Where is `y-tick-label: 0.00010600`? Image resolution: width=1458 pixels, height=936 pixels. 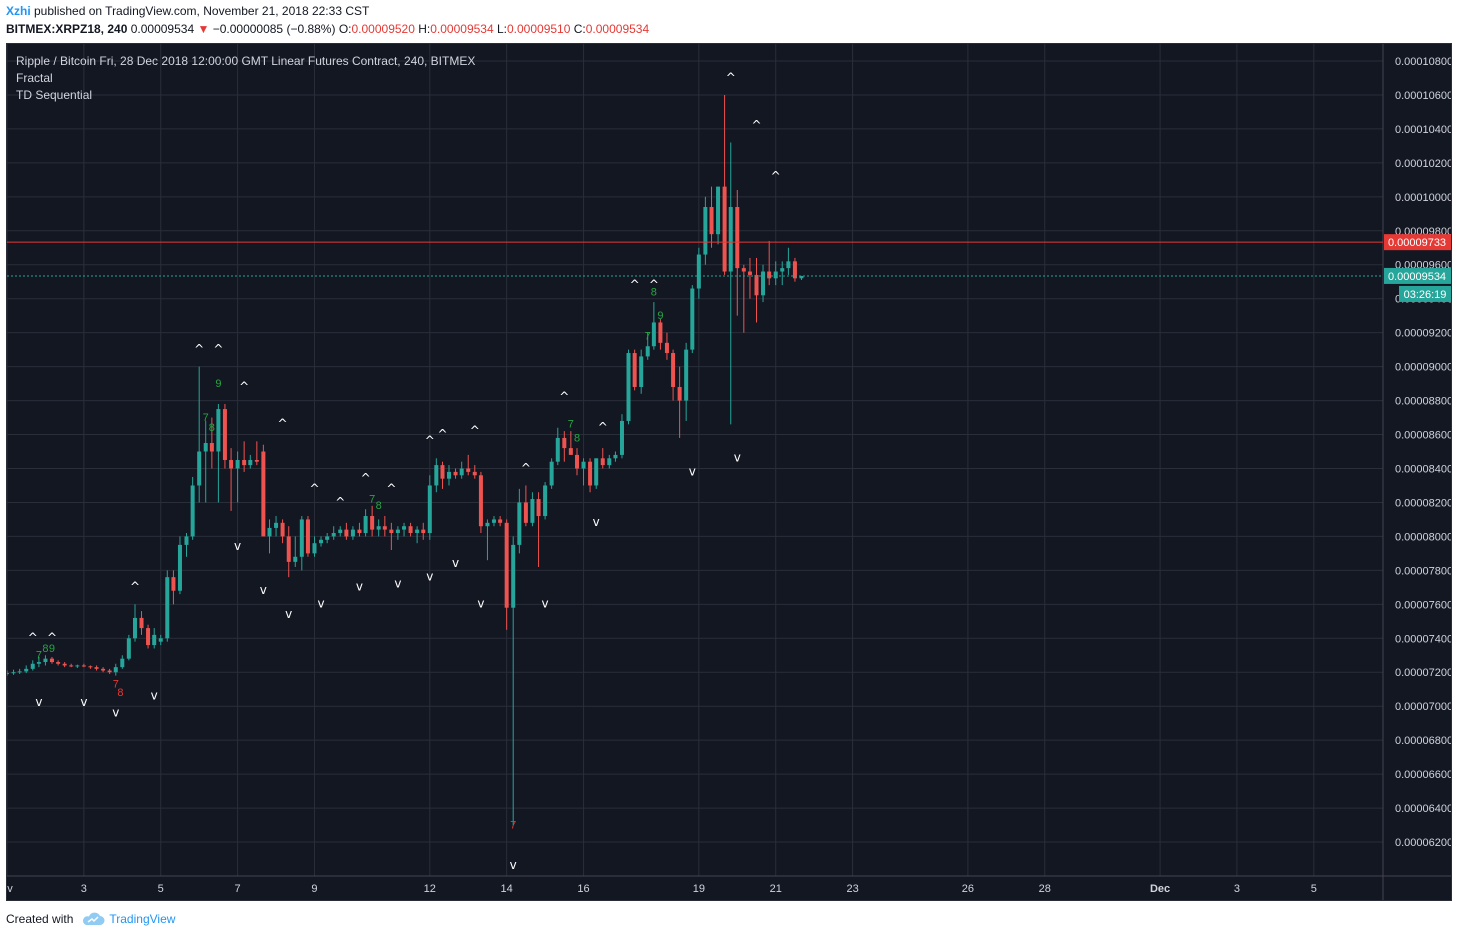
y-tick-label: 0.00010600 is located at coordinates (1423, 96).